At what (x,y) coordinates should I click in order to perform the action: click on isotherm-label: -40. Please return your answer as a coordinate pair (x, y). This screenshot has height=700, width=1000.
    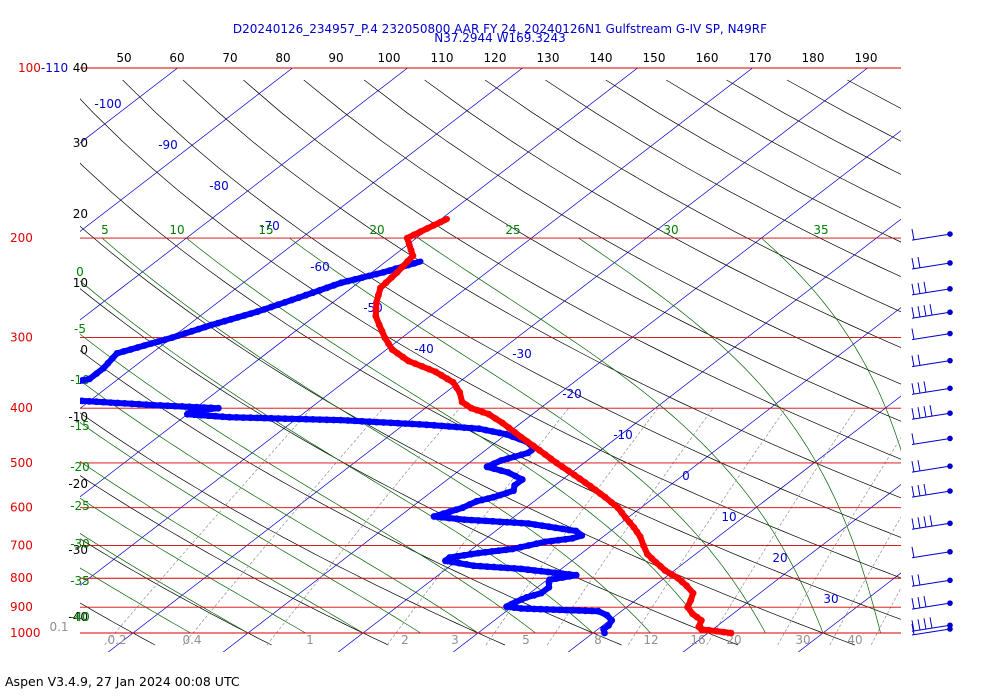
    Looking at the image, I should click on (424, 349).